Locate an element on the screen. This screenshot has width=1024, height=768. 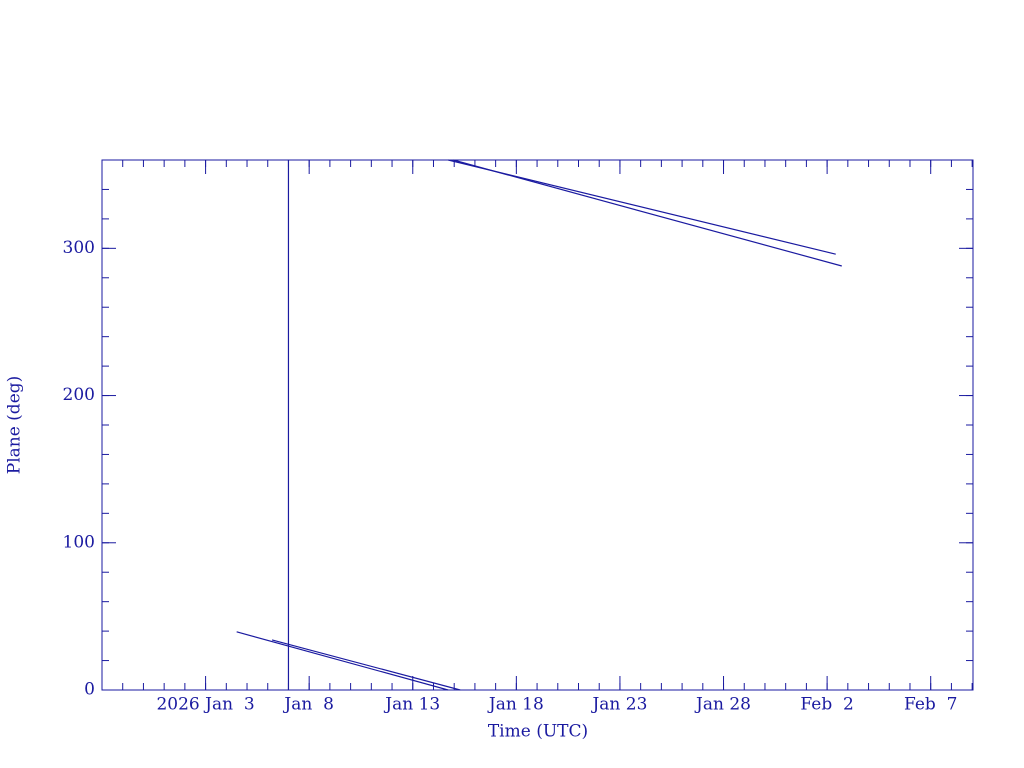
x-tick-label: Feb 7 is located at coordinates (930, 705).